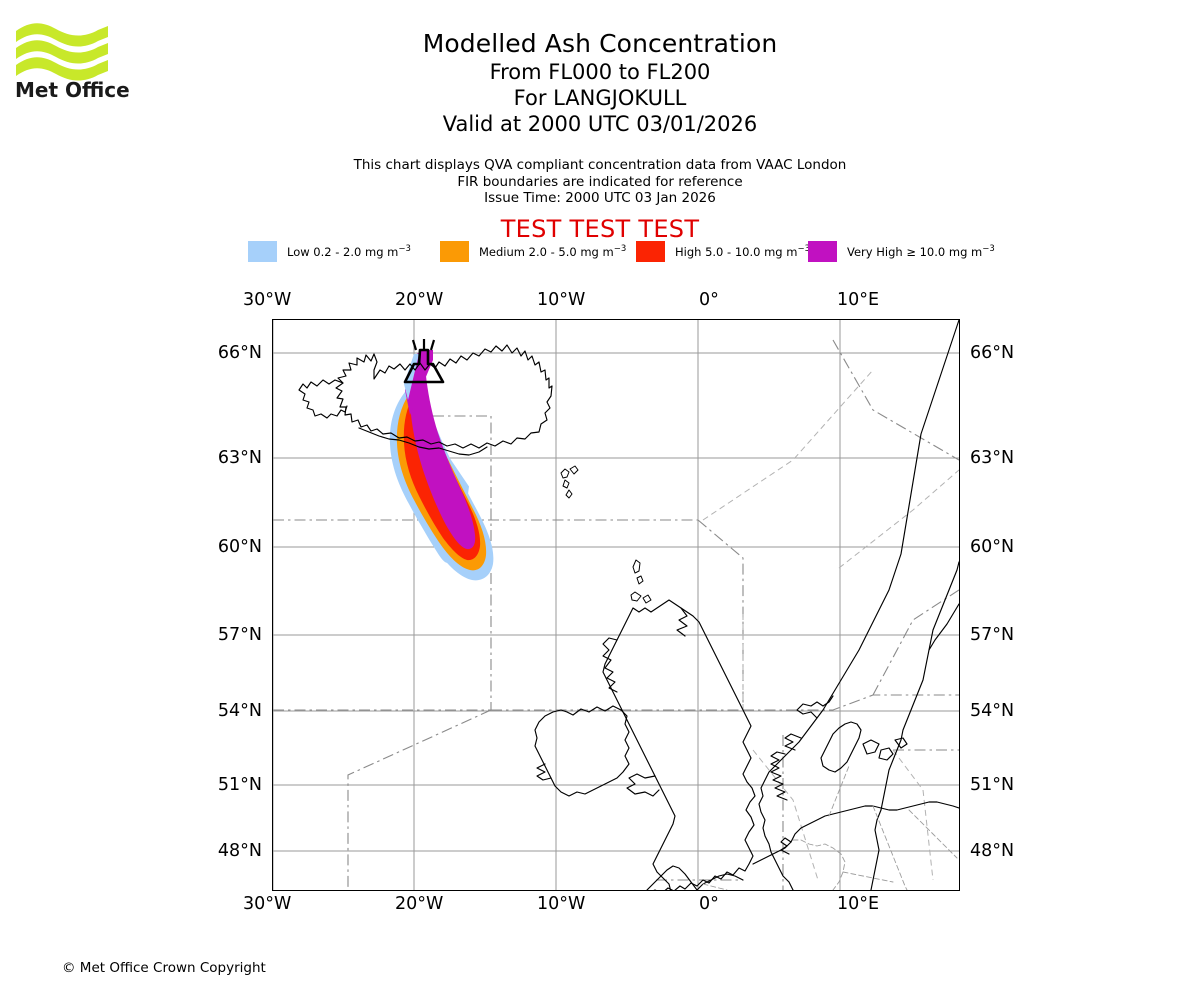 The height and width of the screenshot is (1000, 1200). What do you see at coordinates (943, 627) in the screenshot?
I see `coastline-scandinavia-bothnia` at bounding box center [943, 627].